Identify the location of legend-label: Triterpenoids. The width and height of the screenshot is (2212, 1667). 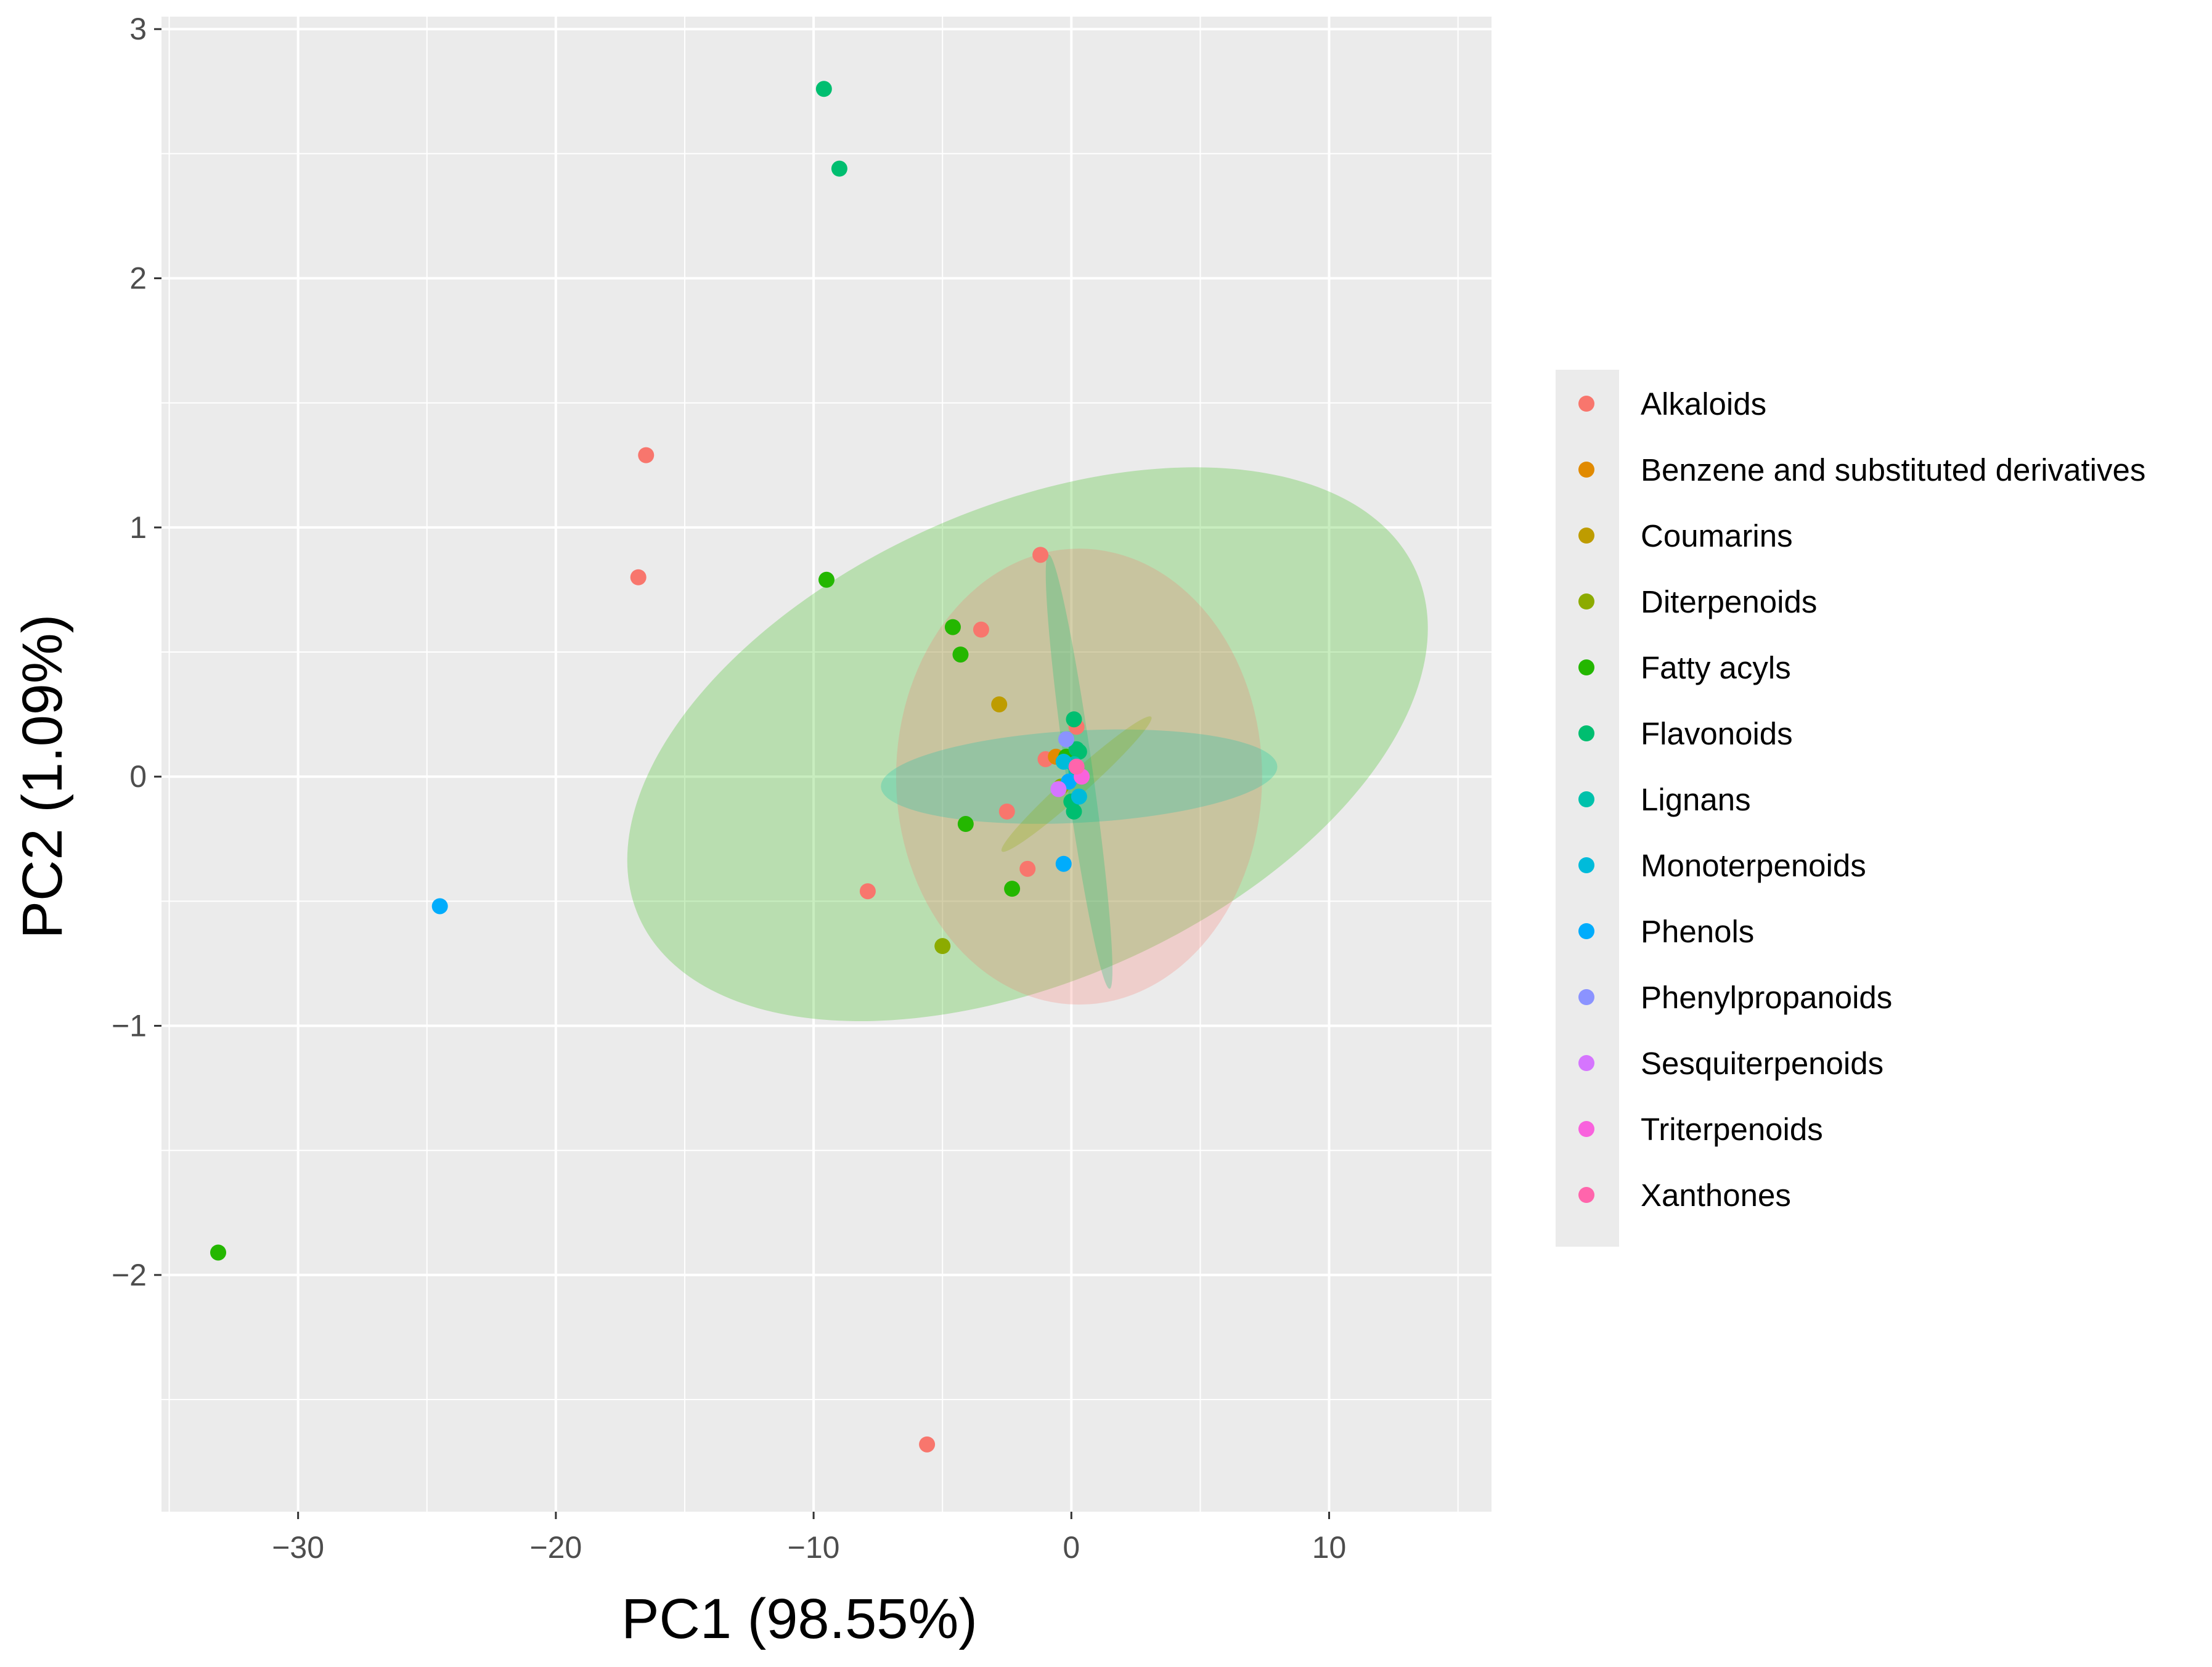
(1732, 1129).